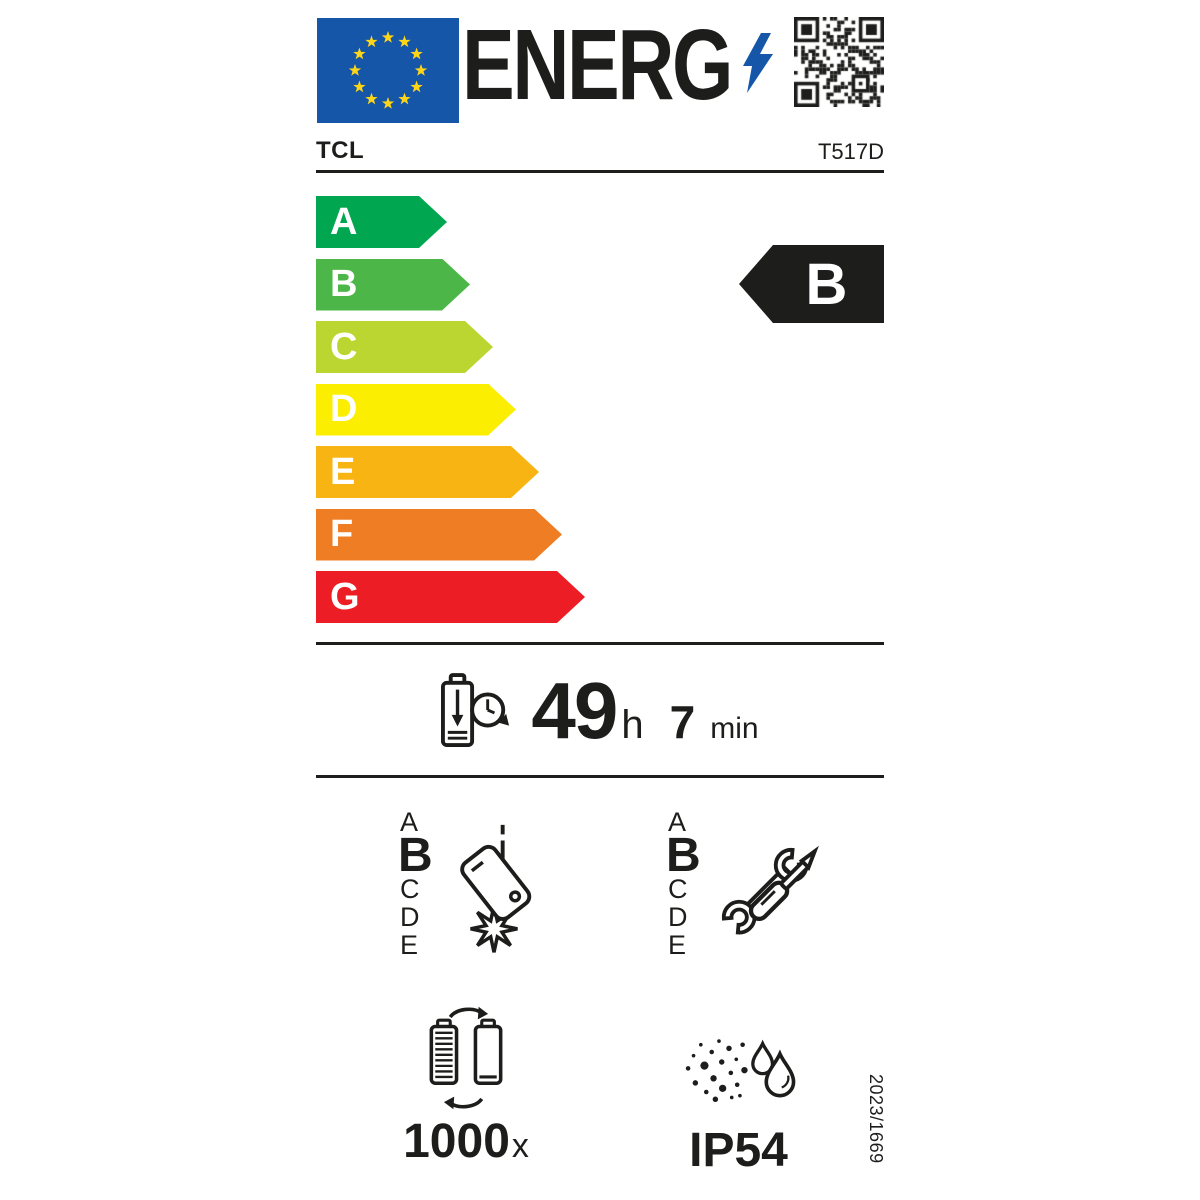  I want to click on class-arrow-f: F, so click(439, 535).